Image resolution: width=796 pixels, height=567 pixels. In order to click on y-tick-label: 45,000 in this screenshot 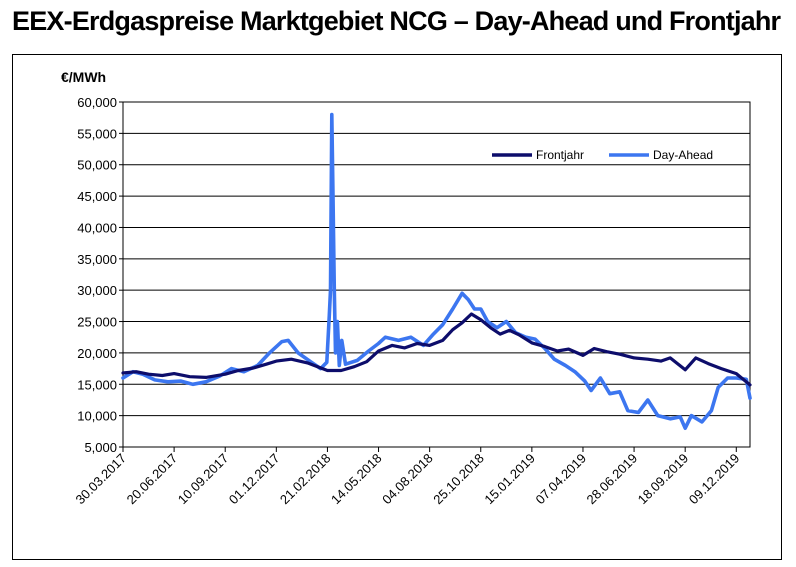, I will do `click(97, 196)`.